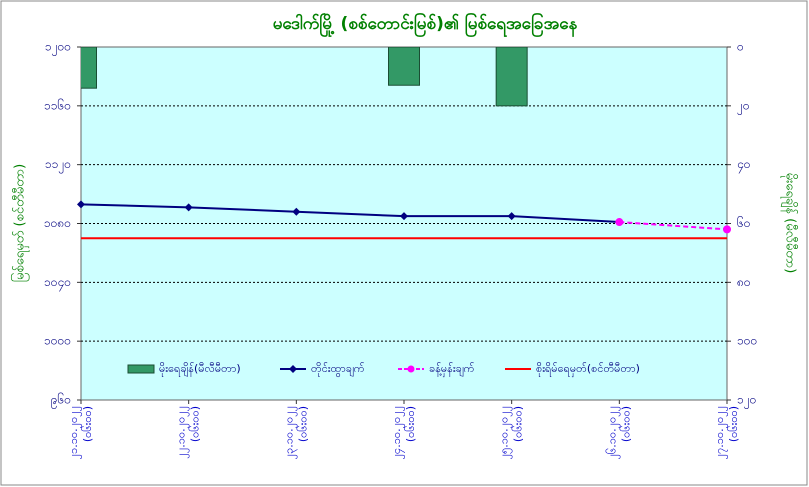  Describe the element at coordinates (57, 104) in the screenshot. I see `y-tick-label: ၁၁၆၀` at that location.